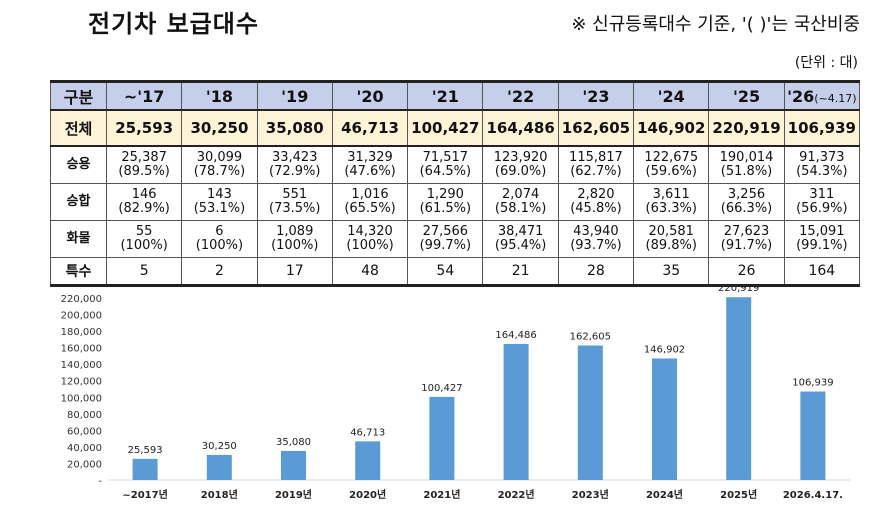  I want to click on table-cell: 106,939, so click(822, 128).